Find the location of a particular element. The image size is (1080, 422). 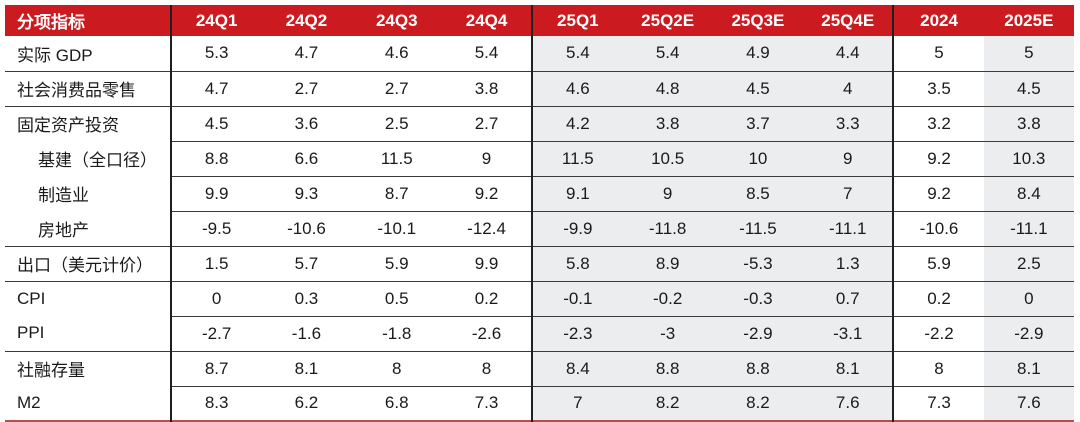

row-label: 固定资产投资 is located at coordinates (68, 126).